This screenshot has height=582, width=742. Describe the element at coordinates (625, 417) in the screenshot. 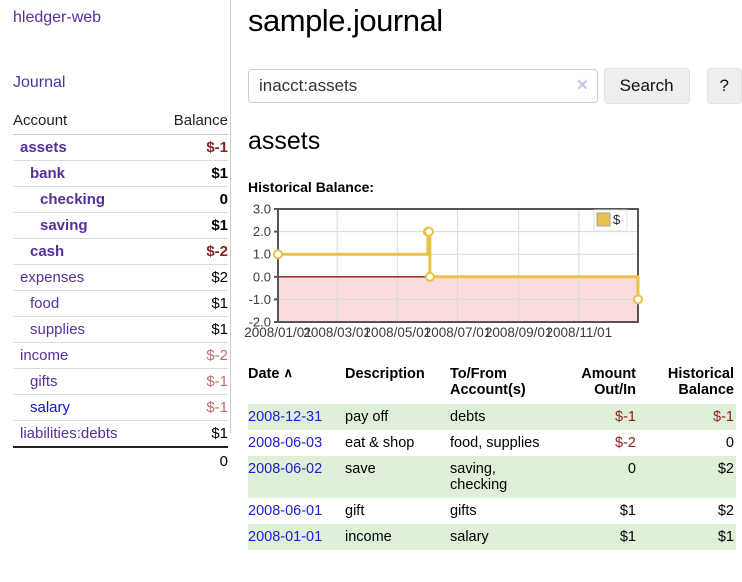

I see `amount-cell: $-1` at that location.